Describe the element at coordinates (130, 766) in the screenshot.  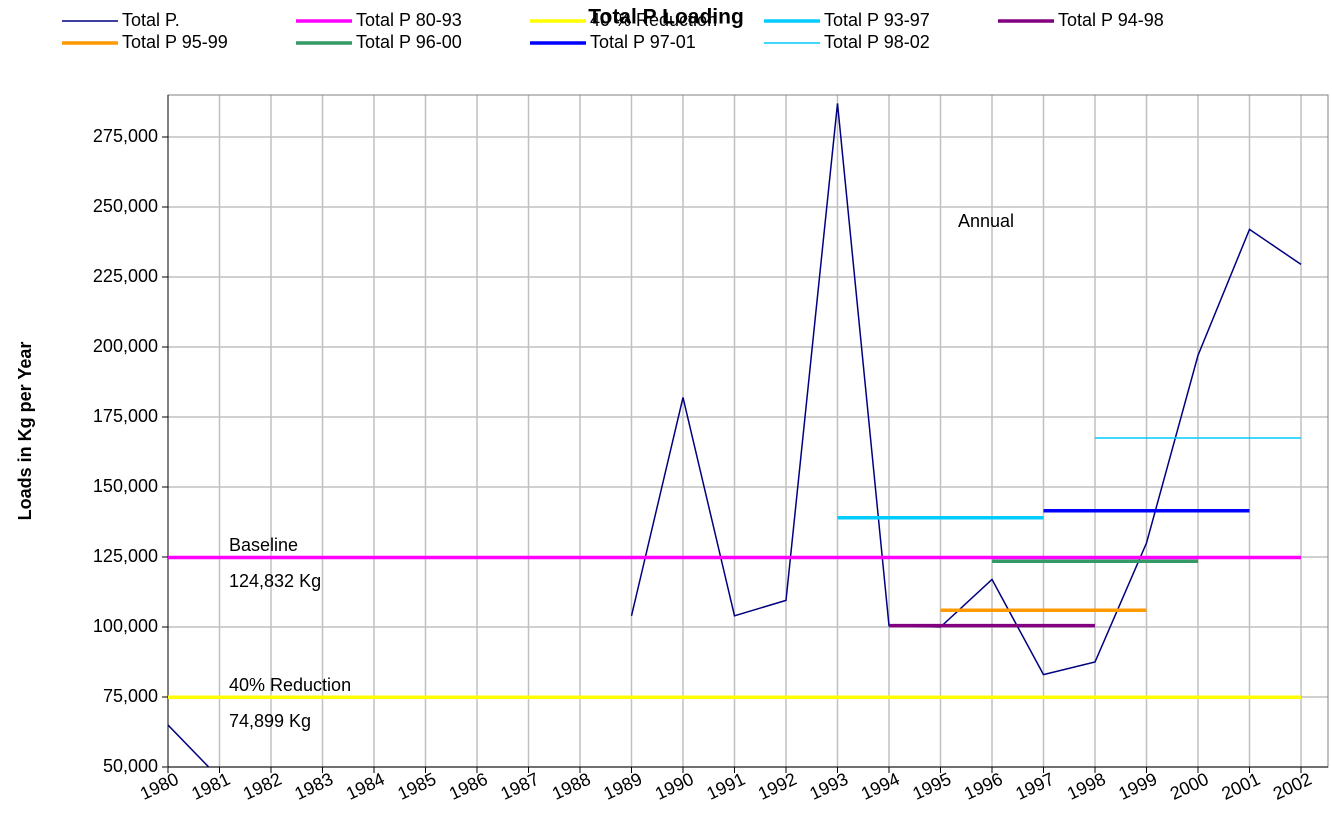
I see `y-tick-label: 50,000` at that location.